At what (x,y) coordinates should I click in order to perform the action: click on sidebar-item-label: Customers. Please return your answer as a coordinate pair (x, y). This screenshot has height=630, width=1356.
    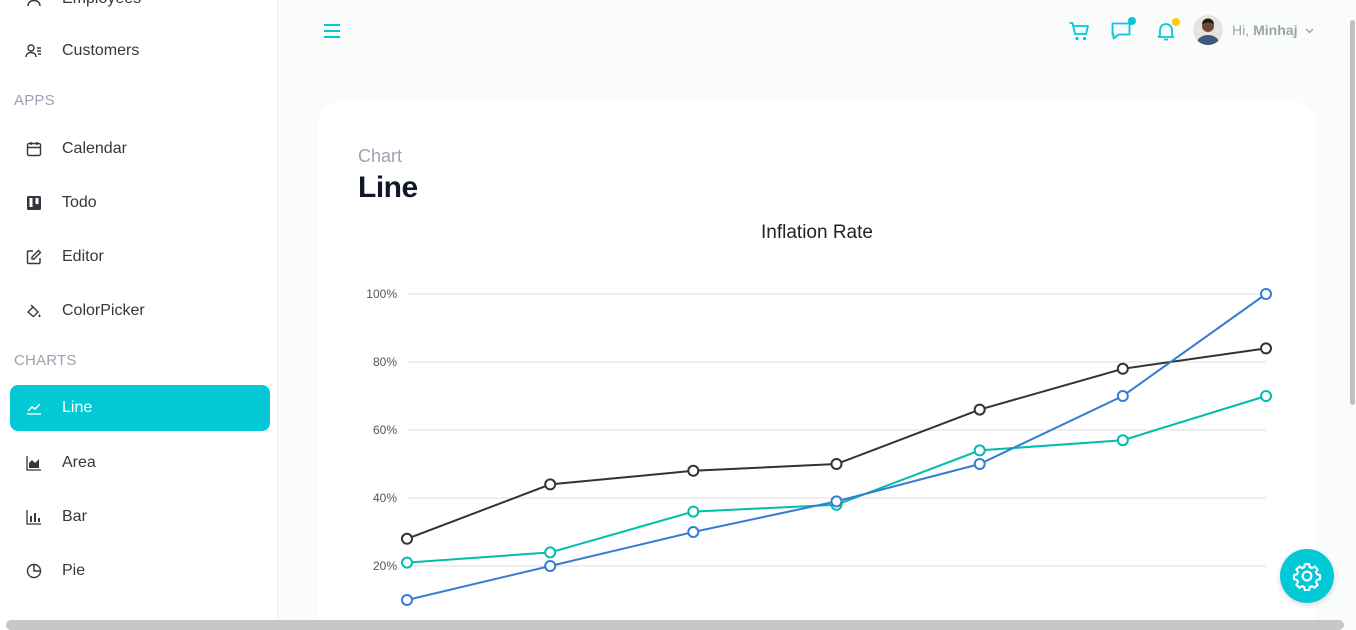
    Looking at the image, I should click on (101, 50).